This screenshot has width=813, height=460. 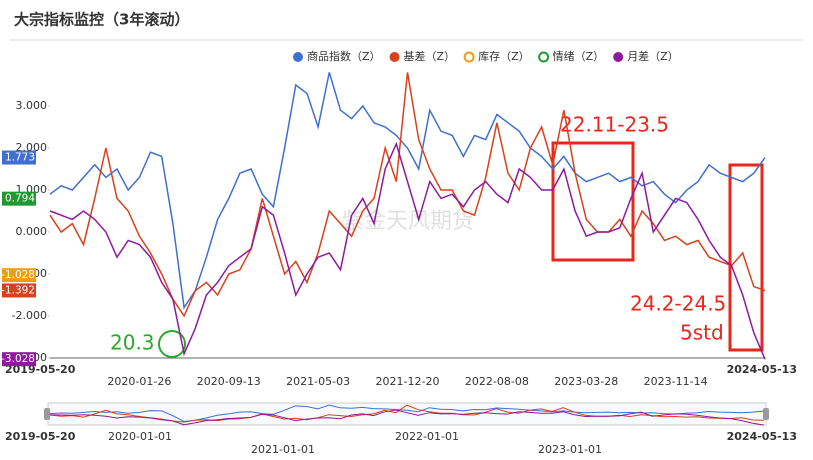 What do you see at coordinates (762, 436) in the screenshot?
I see `navigator-label: 2024-05-13` at bounding box center [762, 436].